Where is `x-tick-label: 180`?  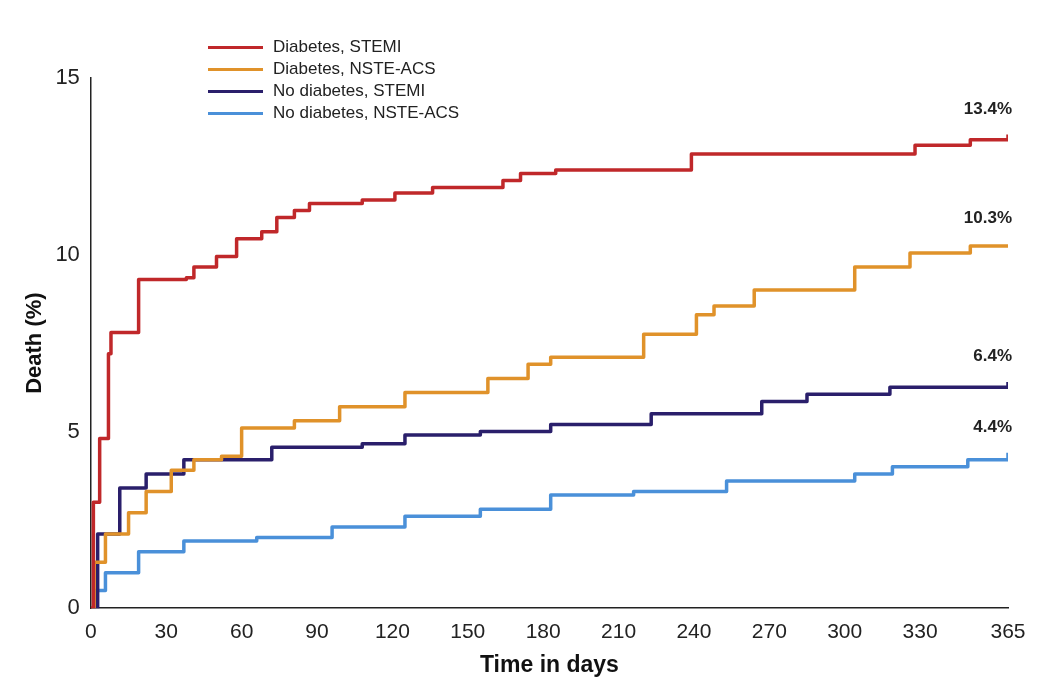 x-tick-label: 180 is located at coordinates (543, 630).